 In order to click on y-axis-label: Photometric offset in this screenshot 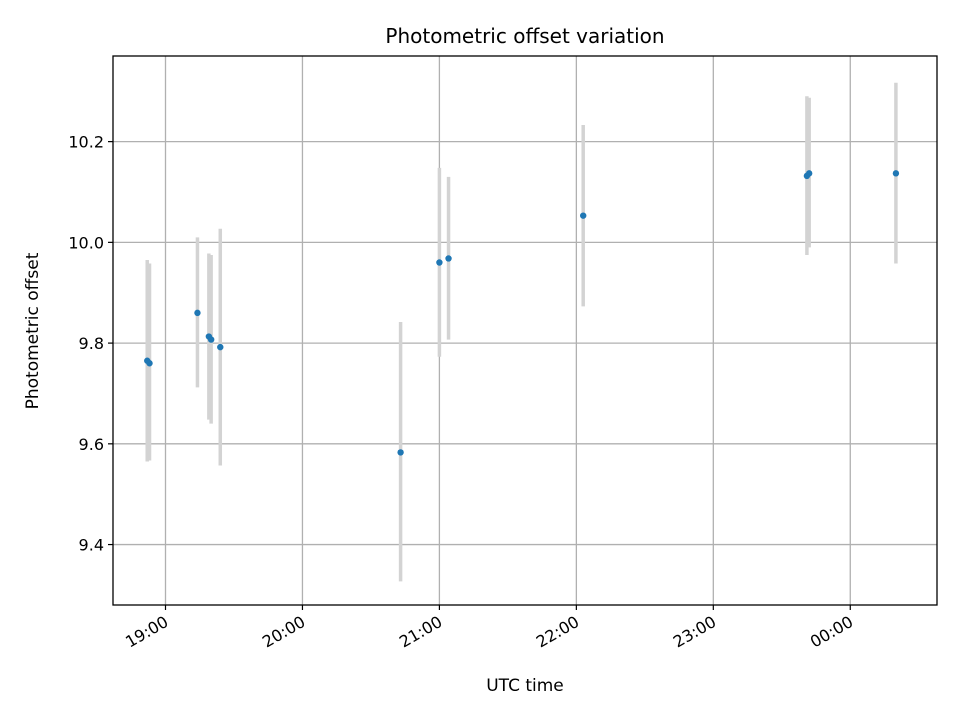, I will do `click(33, 330)`.